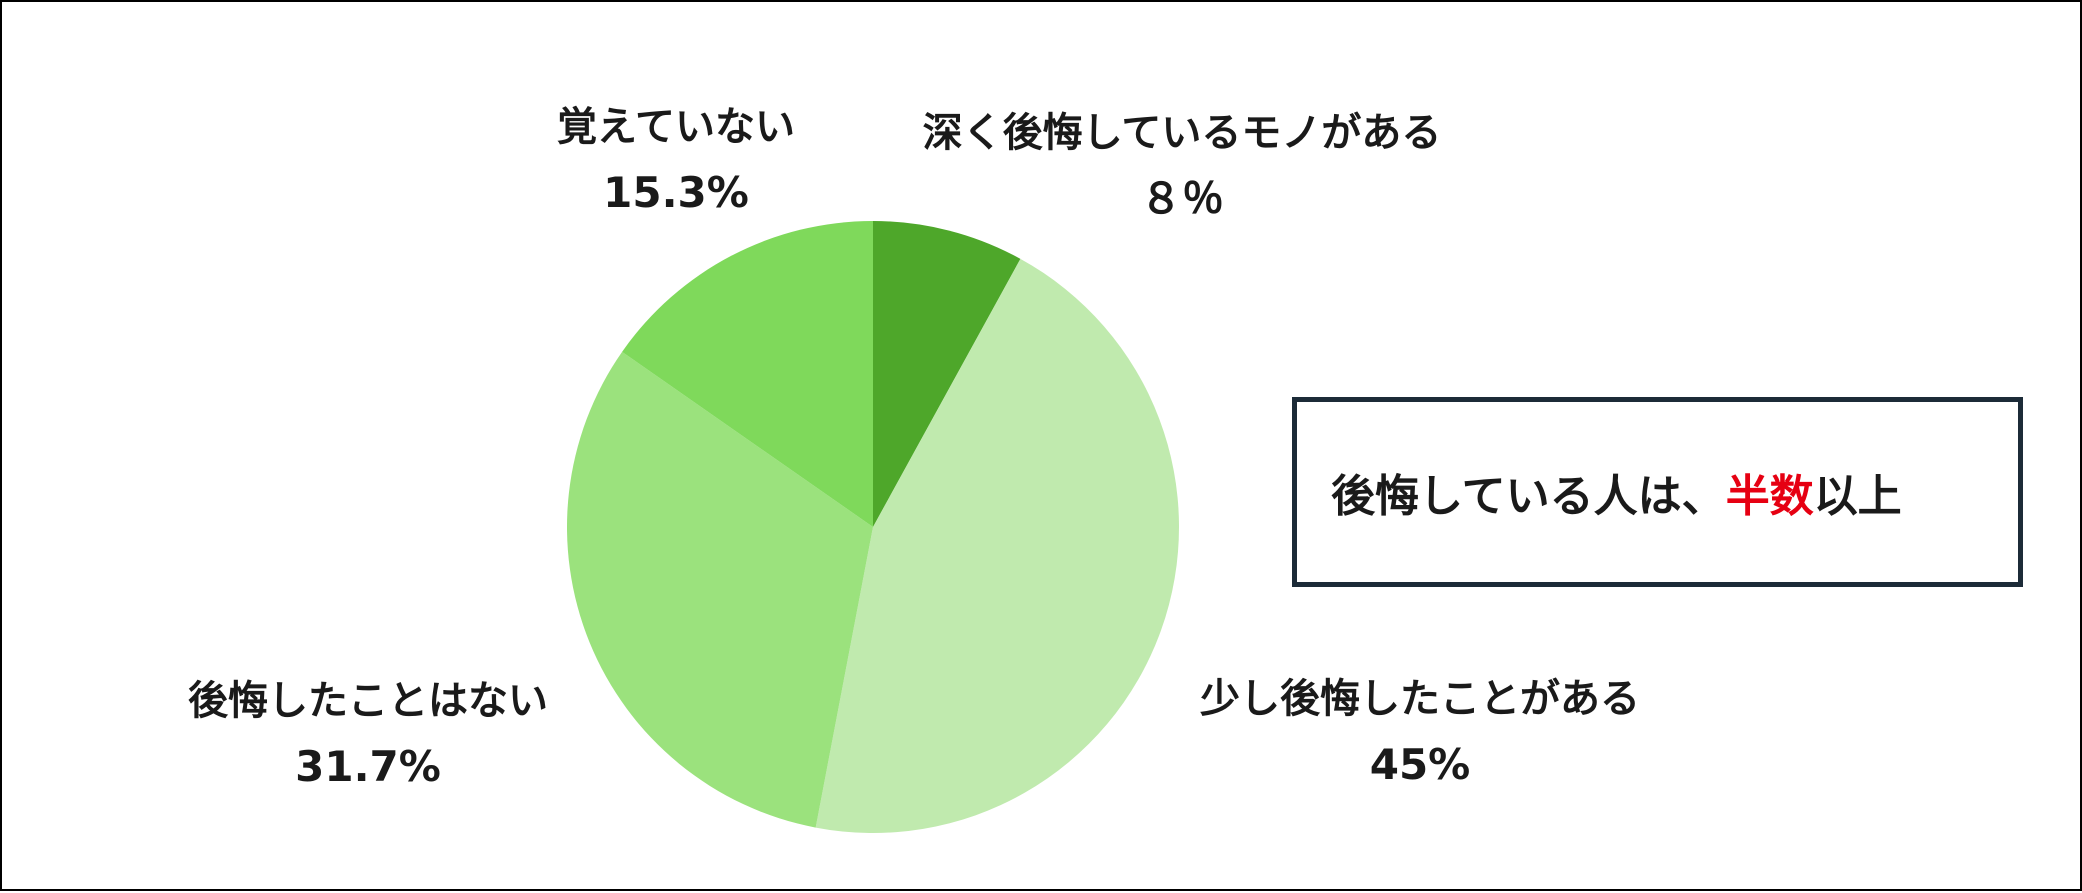  I want to click on pie-slice-some-regret, so click(997, 545).